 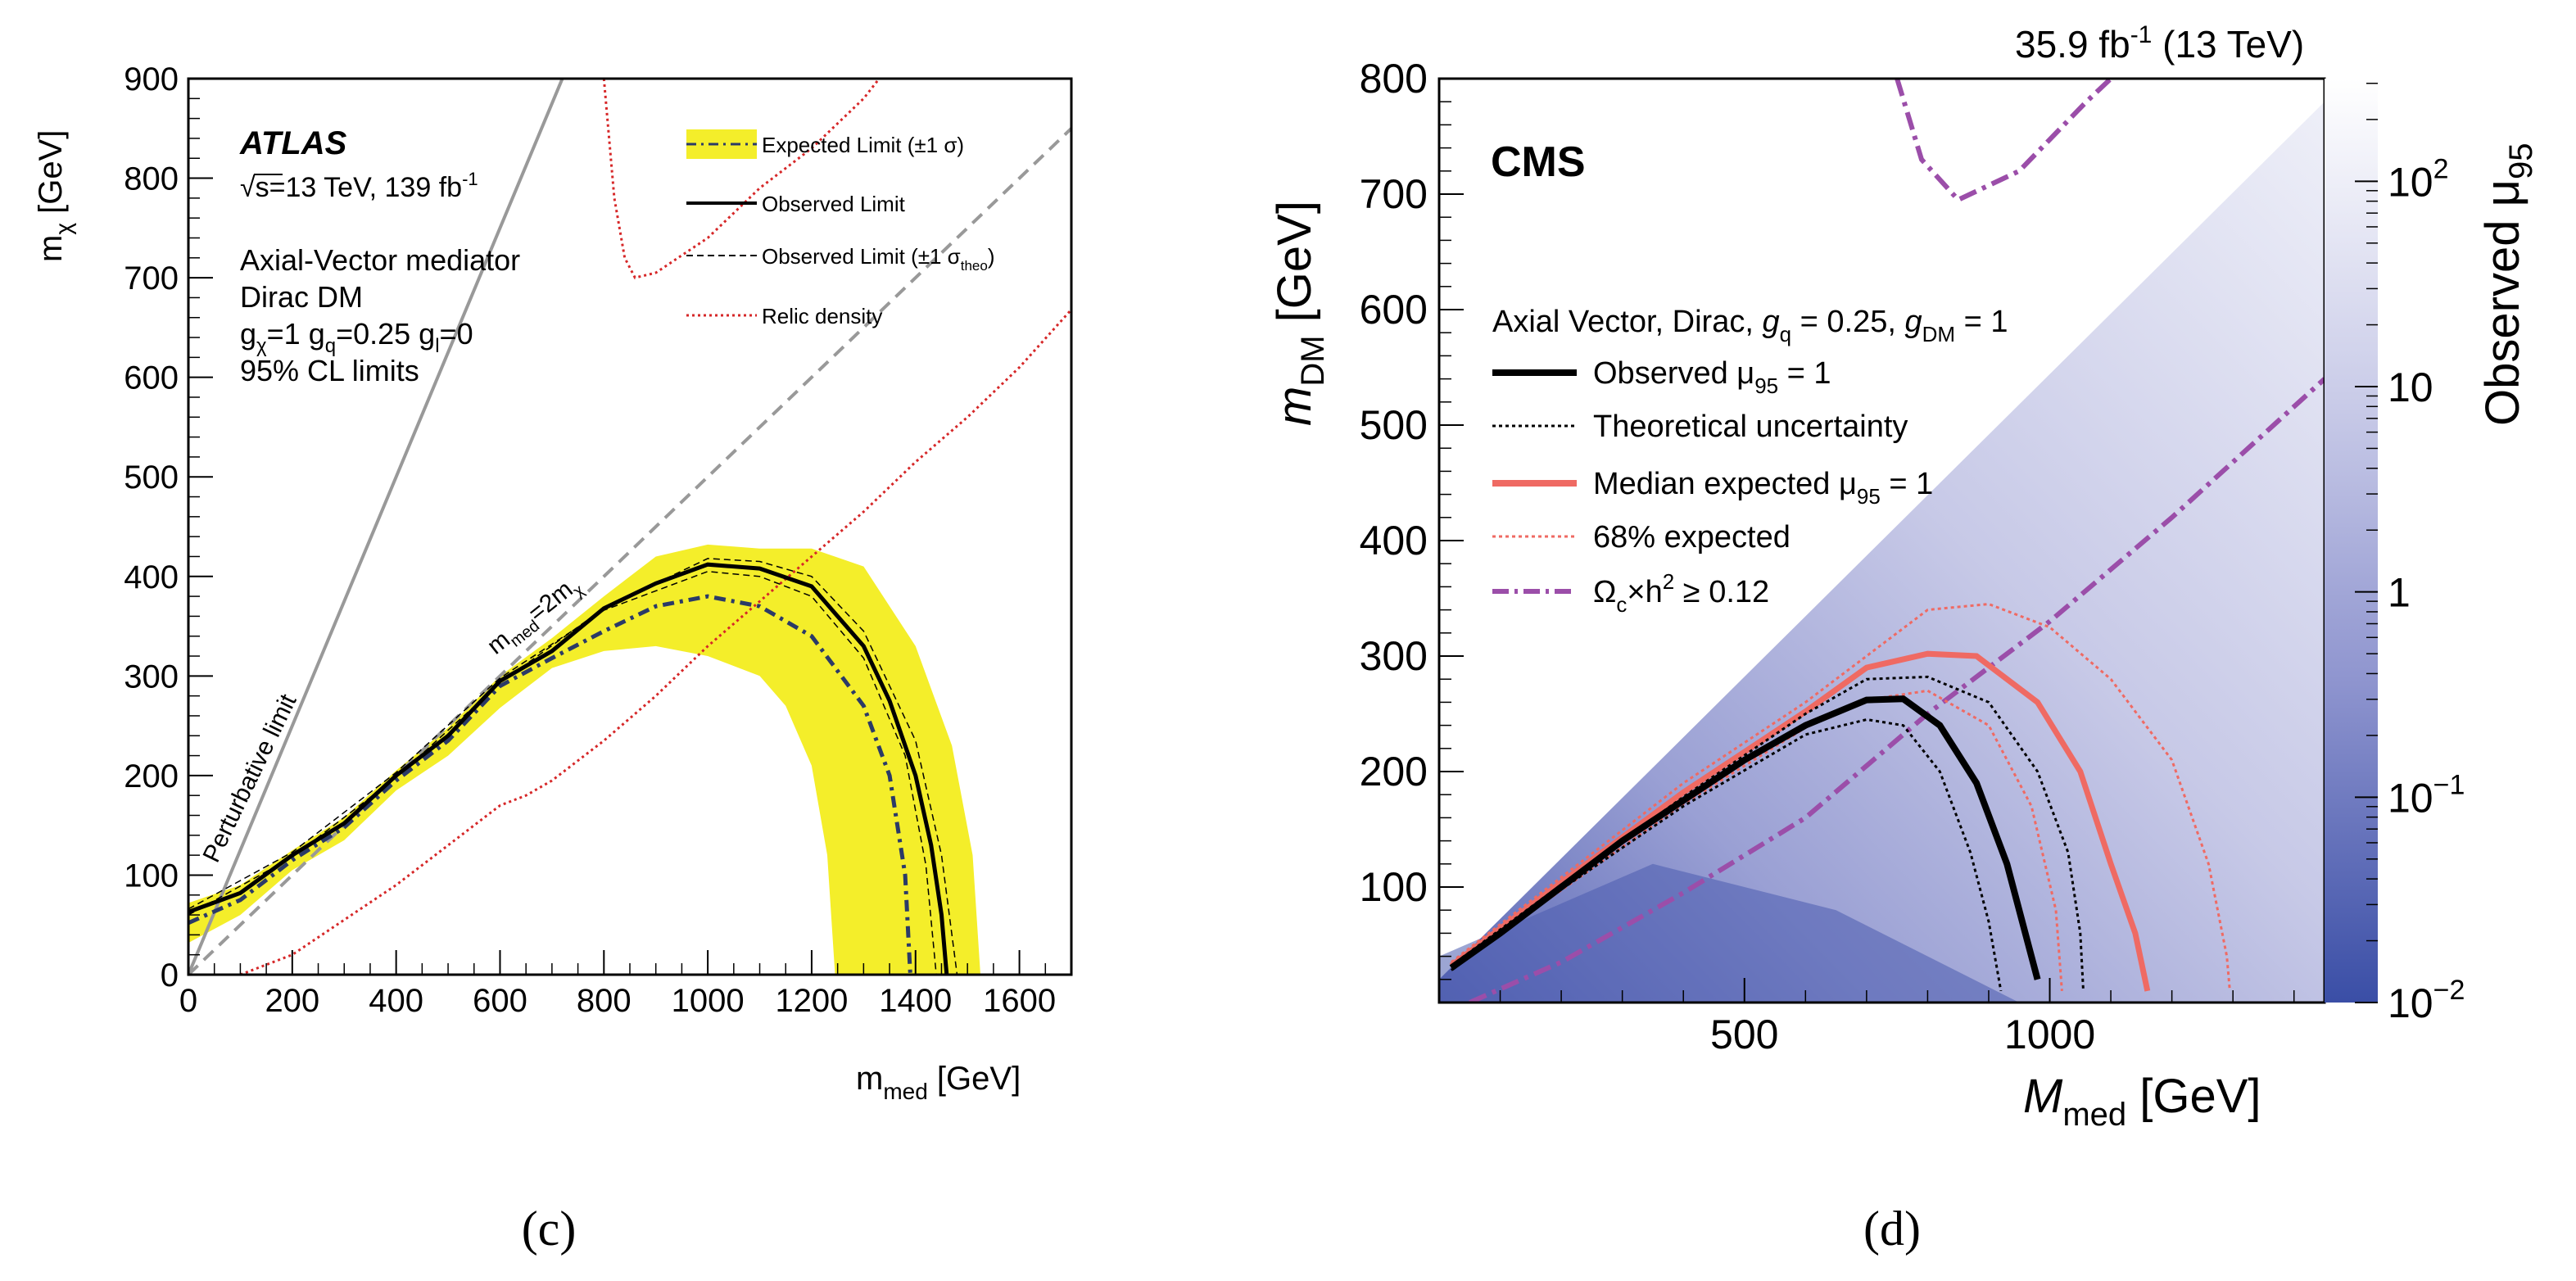 What do you see at coordinates (878, 259) in the screenshot?
I see `legend-label-theo: Observed Limit (±1 σtheo)` at bounding box center [878, 259].